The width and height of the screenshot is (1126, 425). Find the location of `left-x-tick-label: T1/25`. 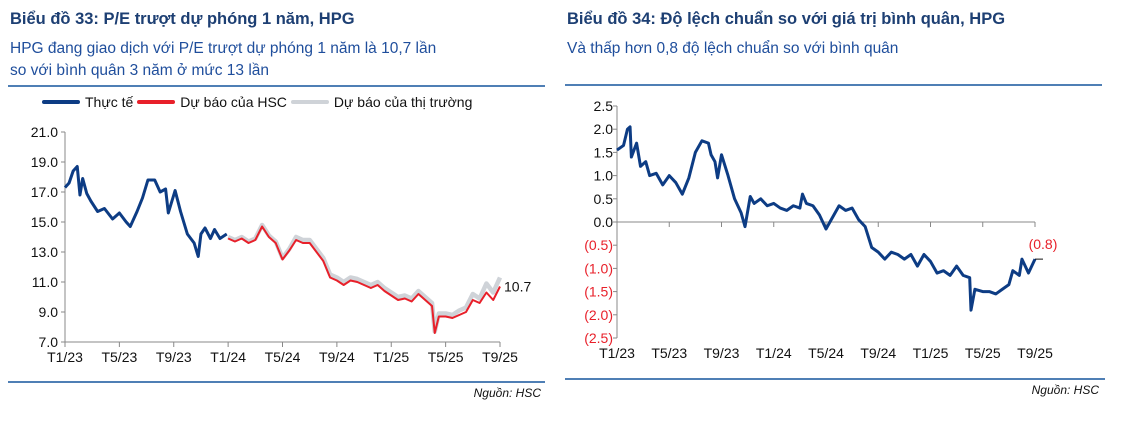

left-x-tick-label: T1/25 is located at coordinates (391, 357).